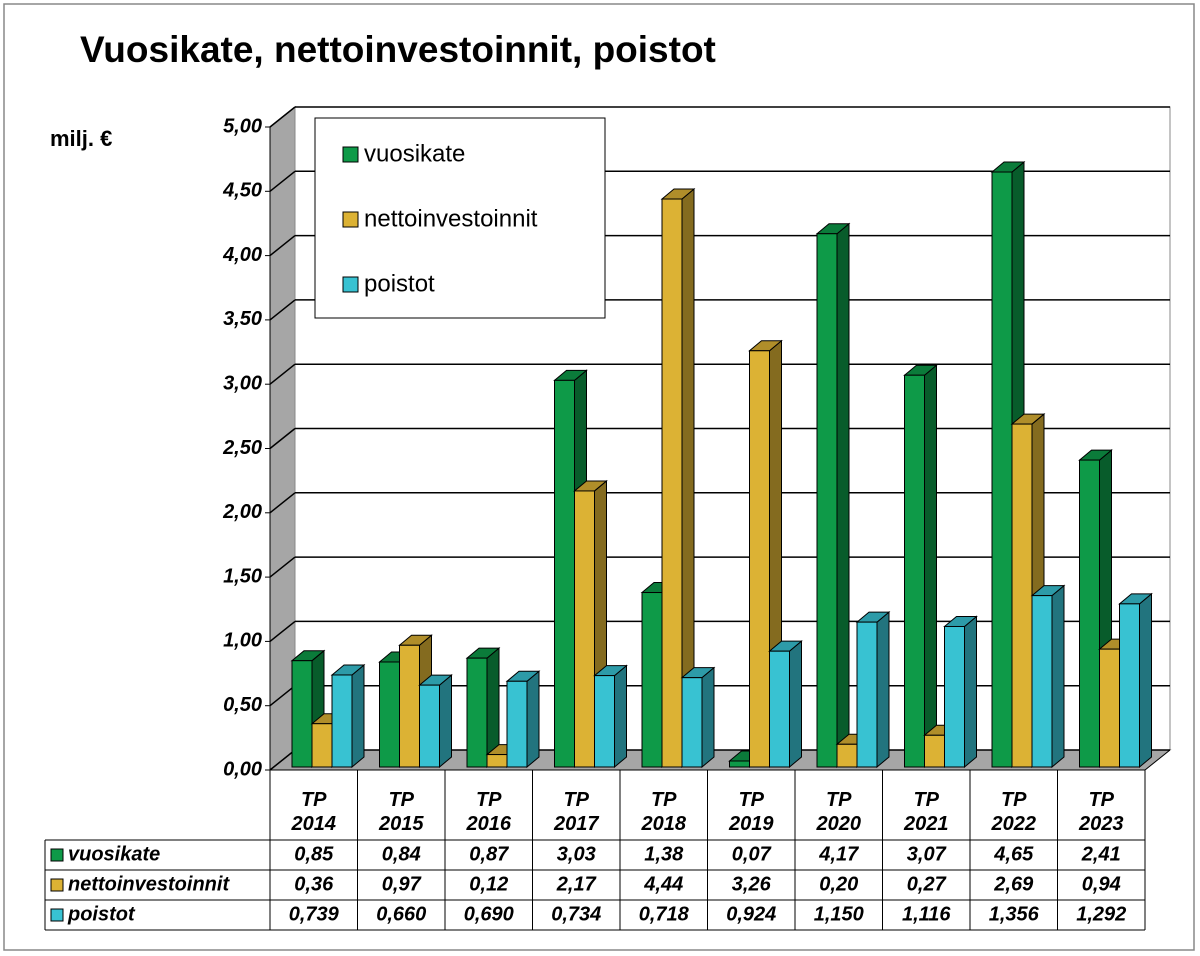 The image size is (1200, 956). Describe the element at coordinates (839, 914) in the screenshot. I see `table-value: 1,150` at that location.